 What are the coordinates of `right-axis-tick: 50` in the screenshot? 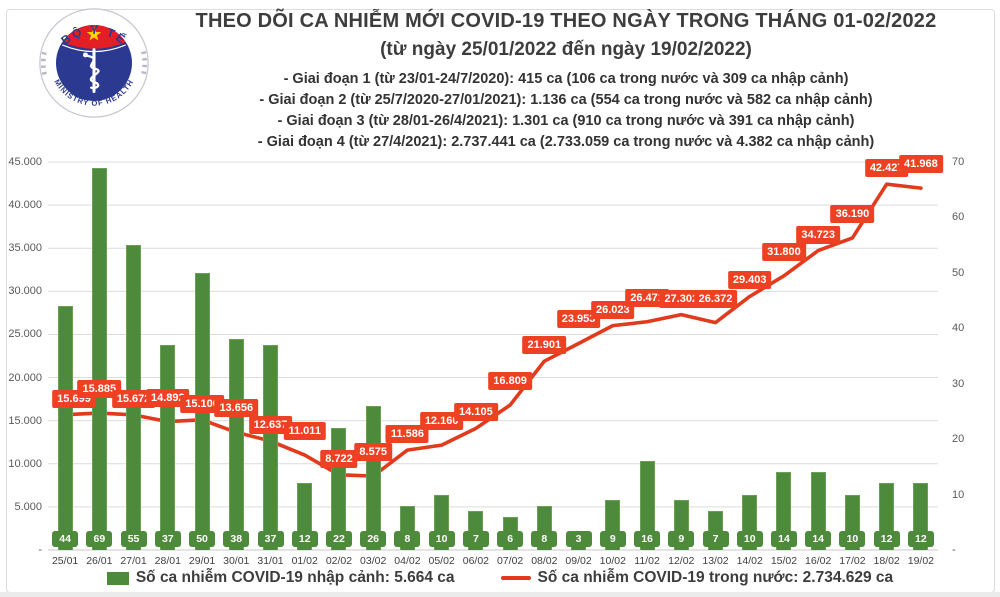 It's located at (958, 272).